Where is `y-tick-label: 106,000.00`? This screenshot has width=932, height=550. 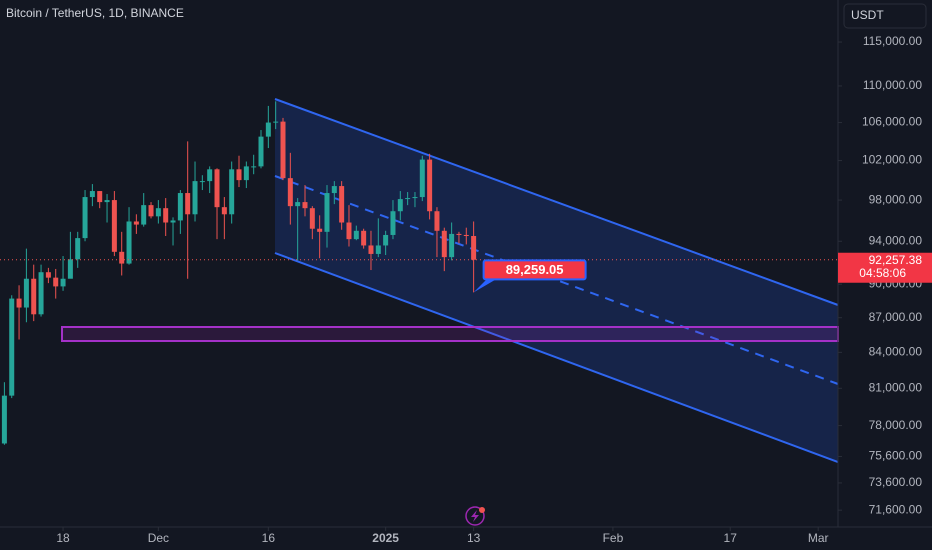
y-tick-label: 106,000.00 is located at coordinates (892, 122).